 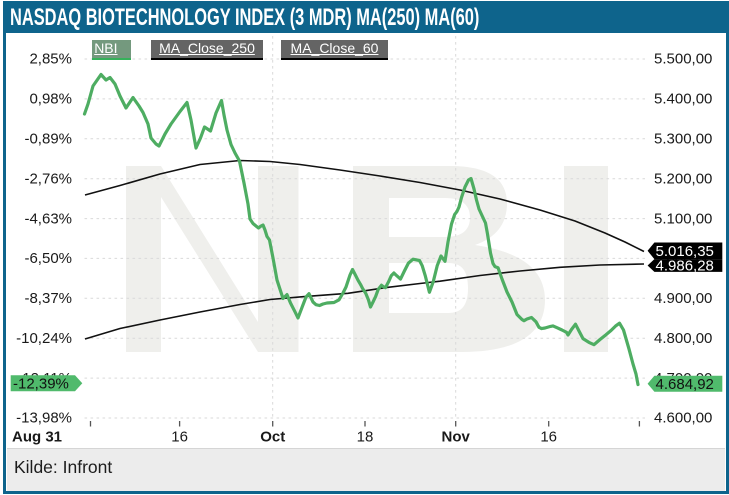 I want to click on svg-text: 5.200,00, so click(x=683, y=178).